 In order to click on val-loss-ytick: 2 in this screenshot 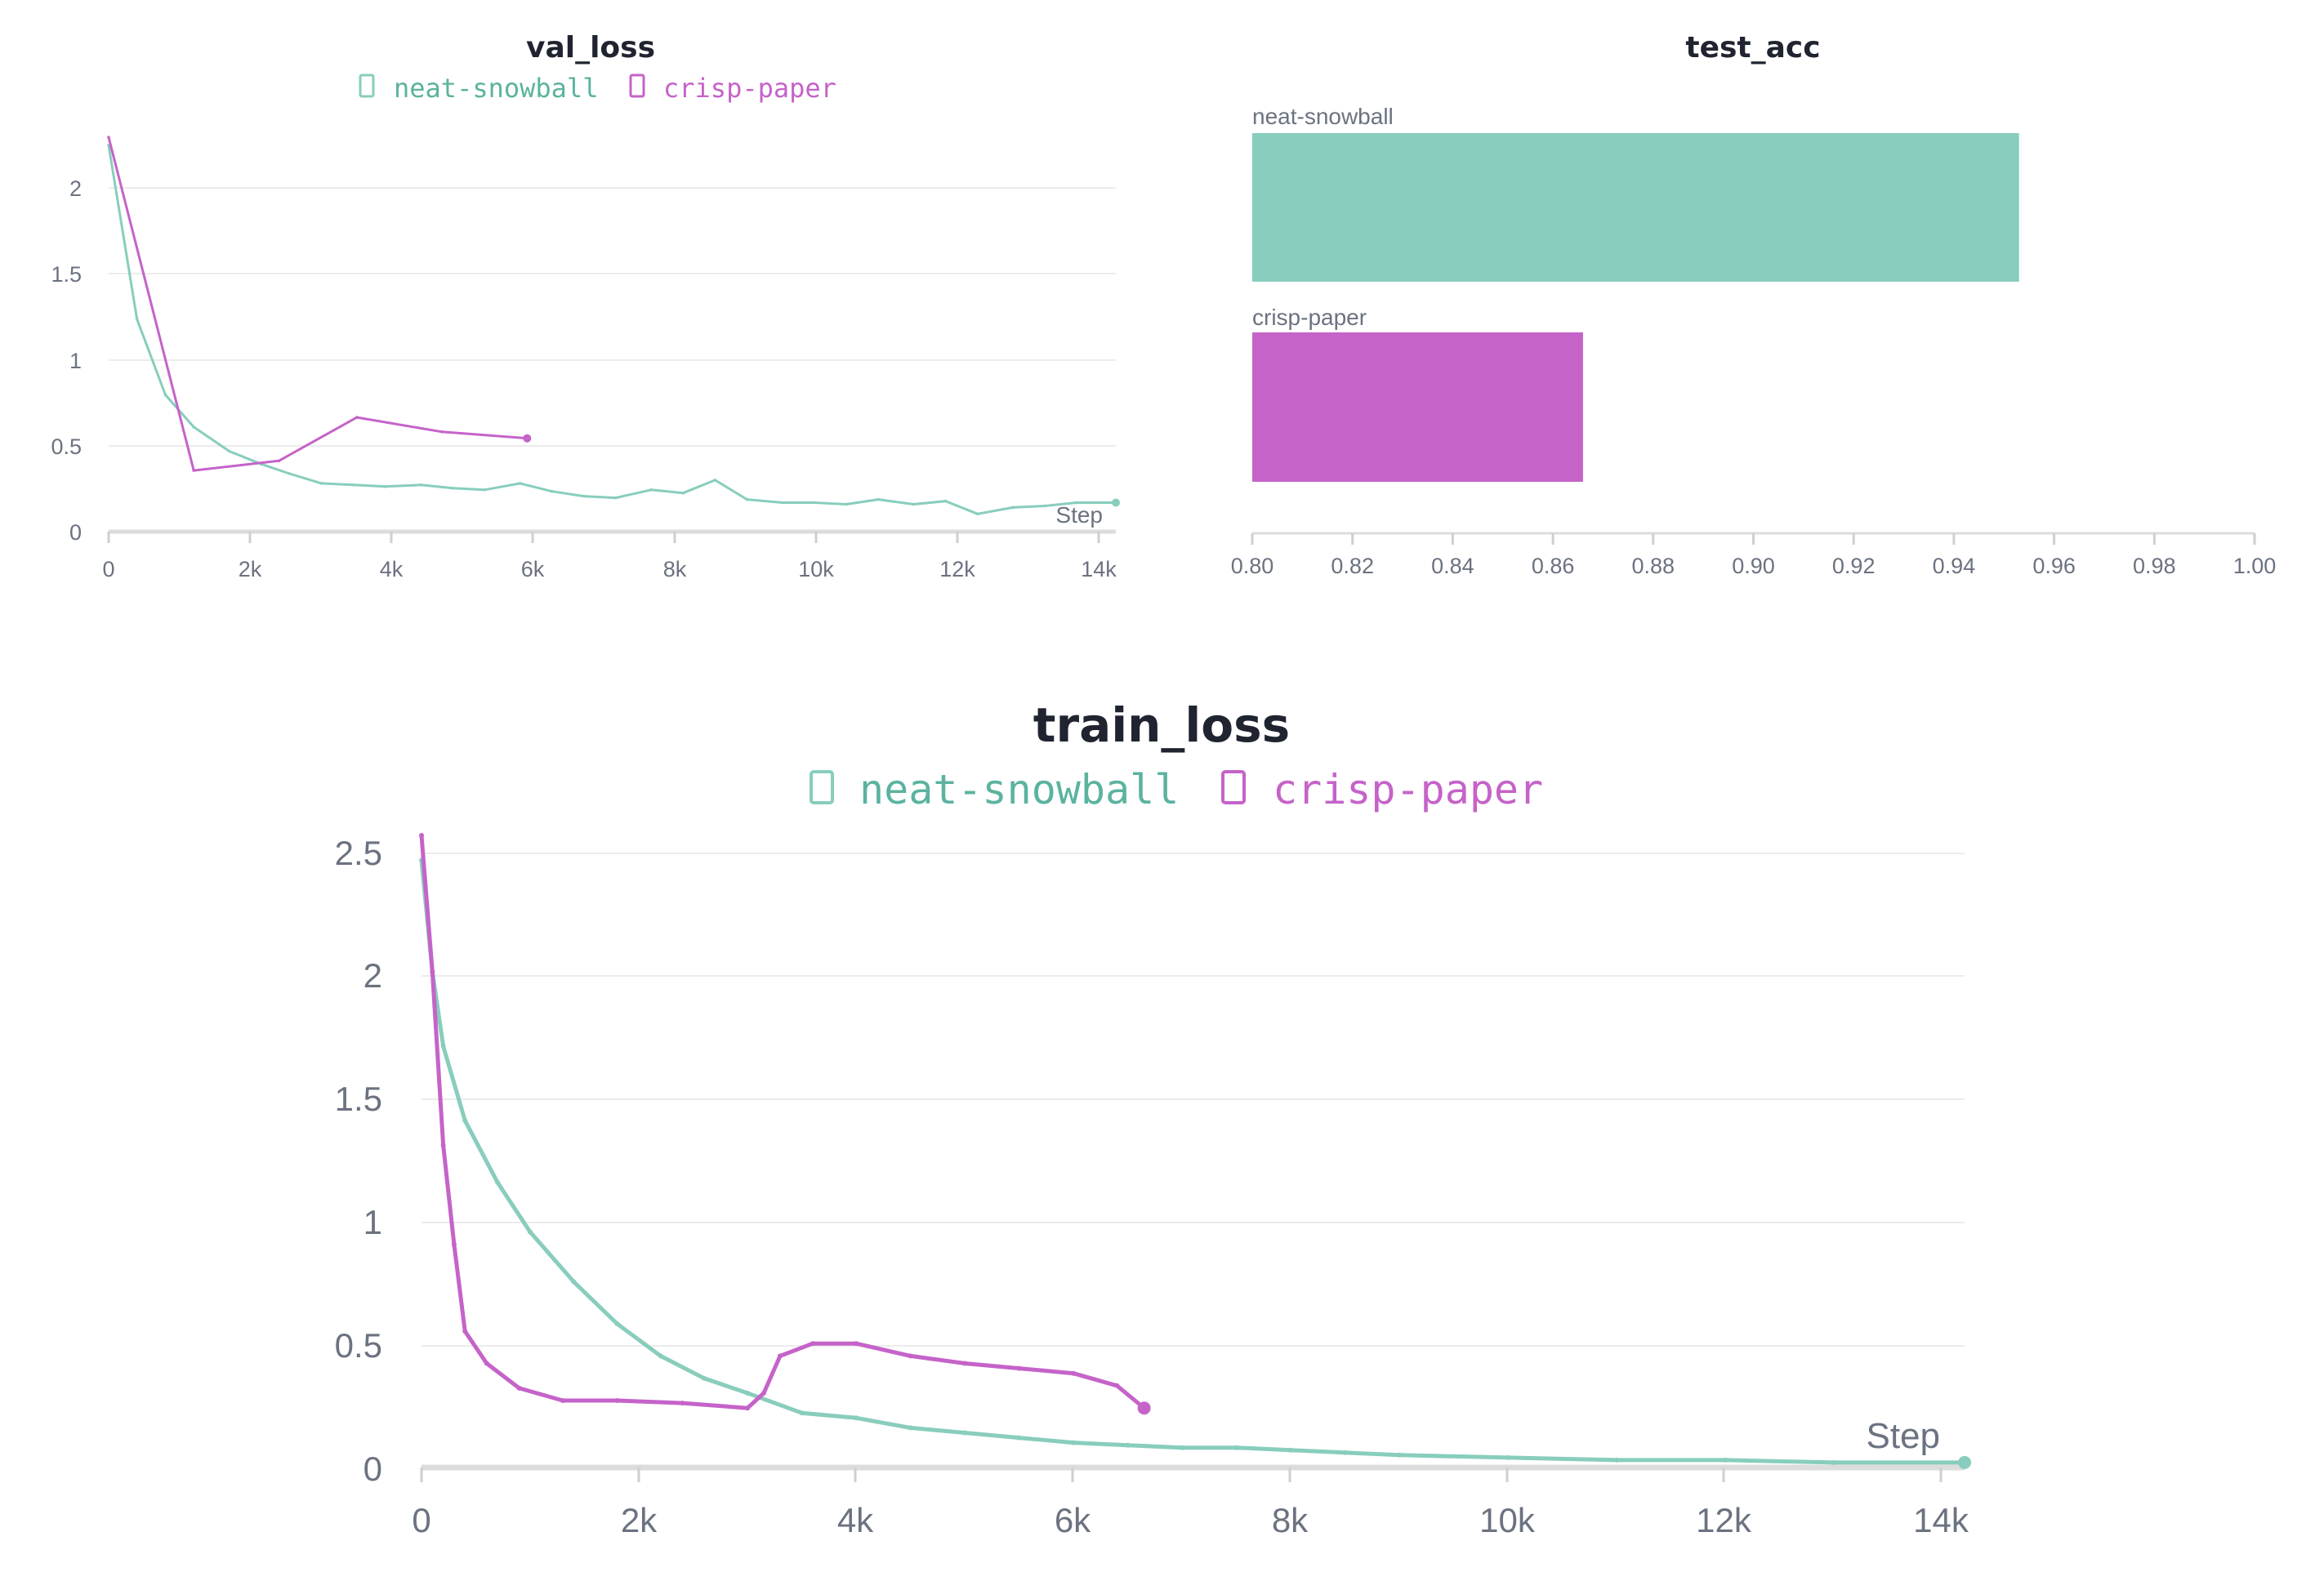, I will do `click(75, 189)`.